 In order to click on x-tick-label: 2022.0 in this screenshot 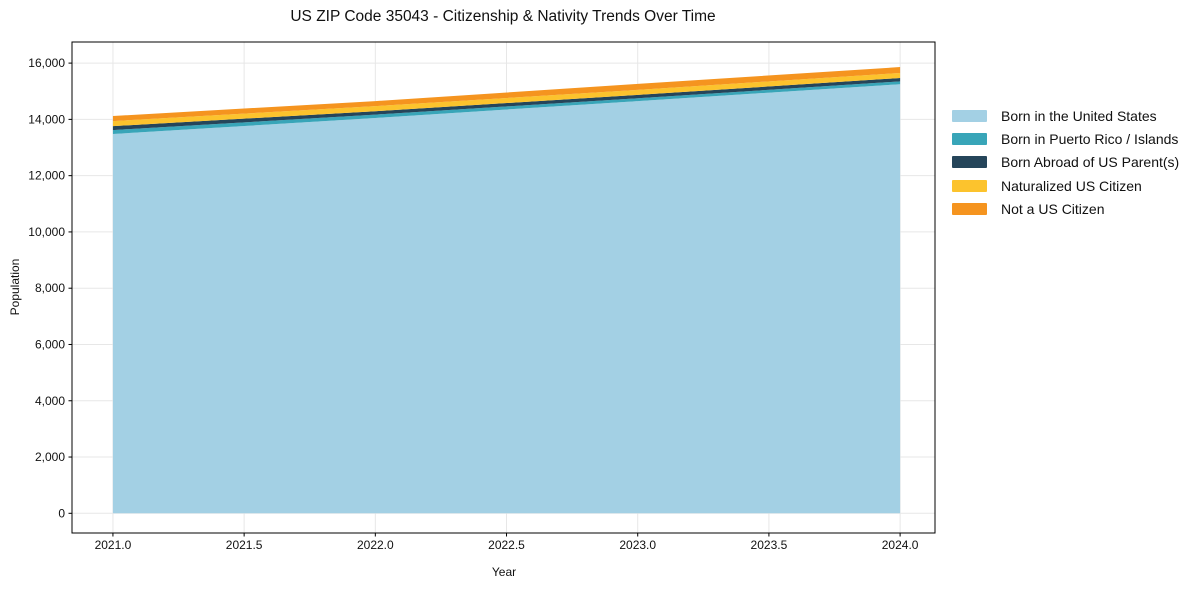, I will do `click(375, 545)`.